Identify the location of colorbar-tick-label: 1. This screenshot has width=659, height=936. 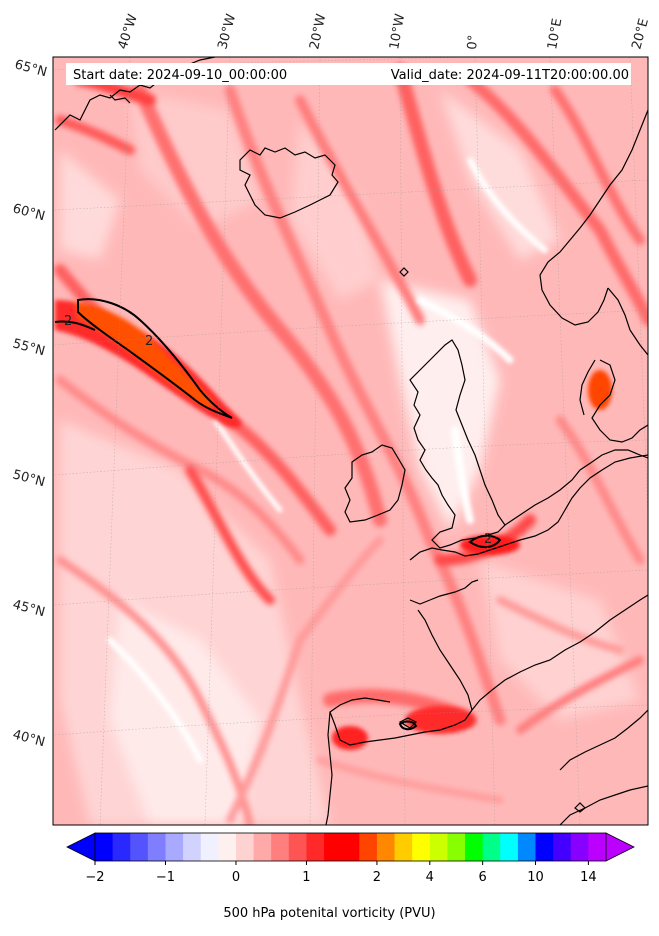
(306, 877).